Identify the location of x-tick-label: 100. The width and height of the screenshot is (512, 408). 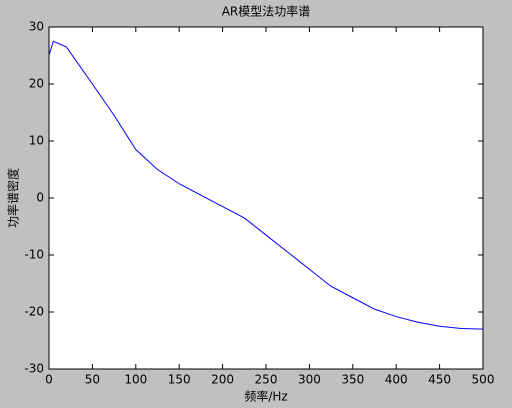
(135, 380).